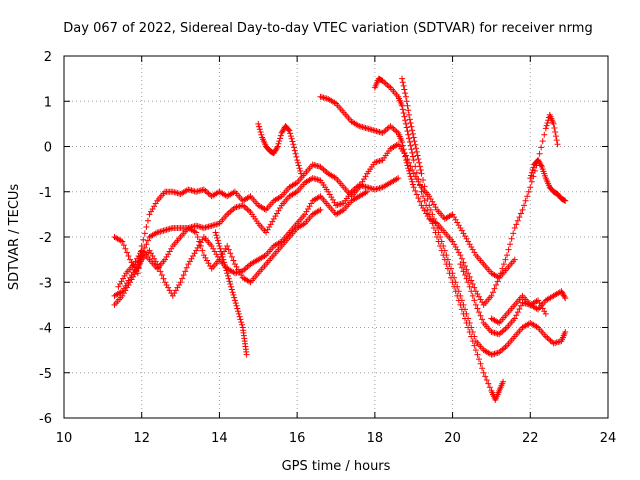  I want to click on y-tick-label: -5, so click(45, 374).